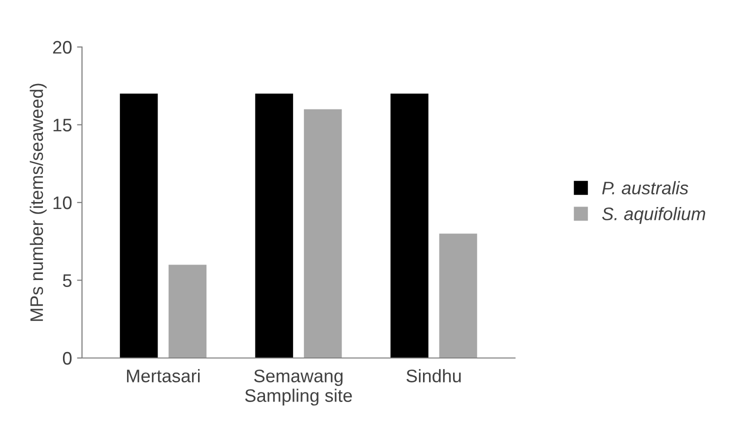 The height and width of the screenshot is (430, 736). Describe the element at coordinates (645, 187) in the screenshot. I see `legend-label: P. australis` at that location.